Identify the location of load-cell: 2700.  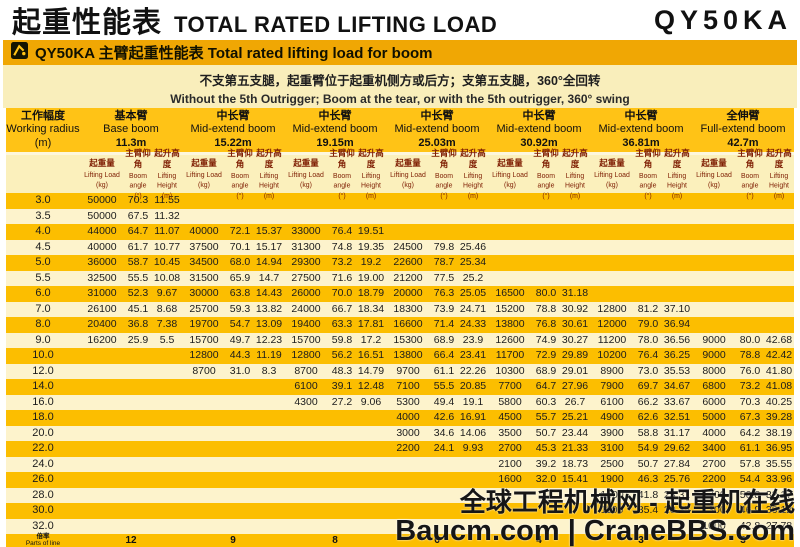
(510, 448).